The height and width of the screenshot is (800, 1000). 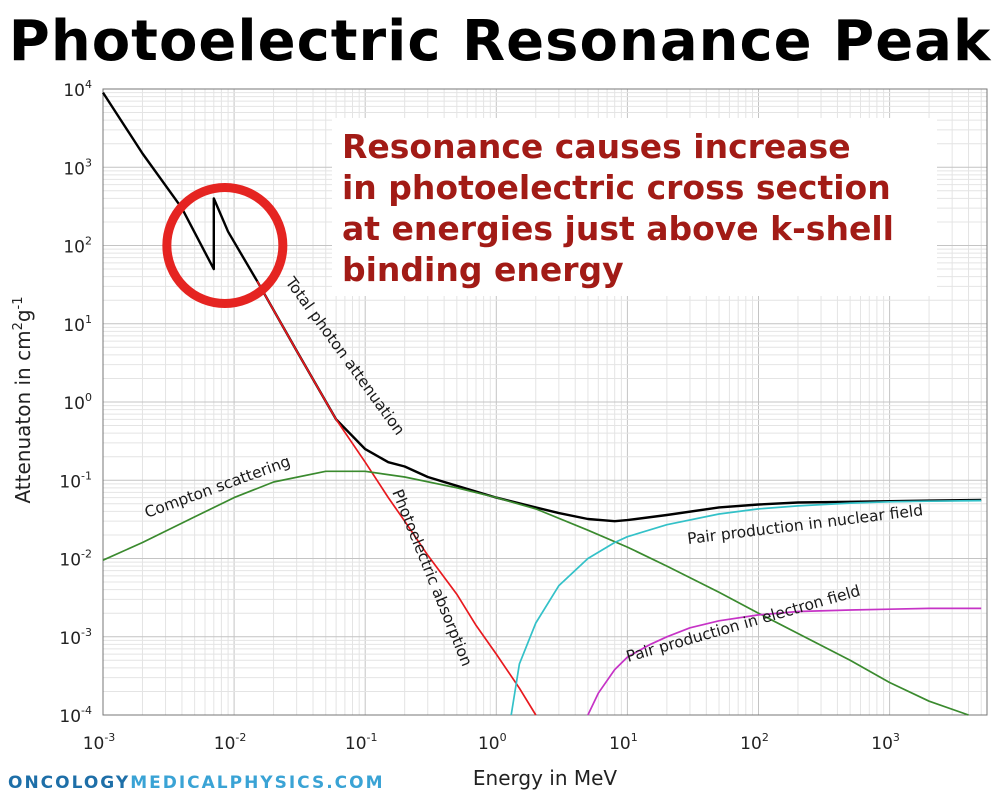 What do you see at coordinates (77, 89) in the screenshot?
I see `y-tick-label: 10⁴` at bounding box center [77, 89].